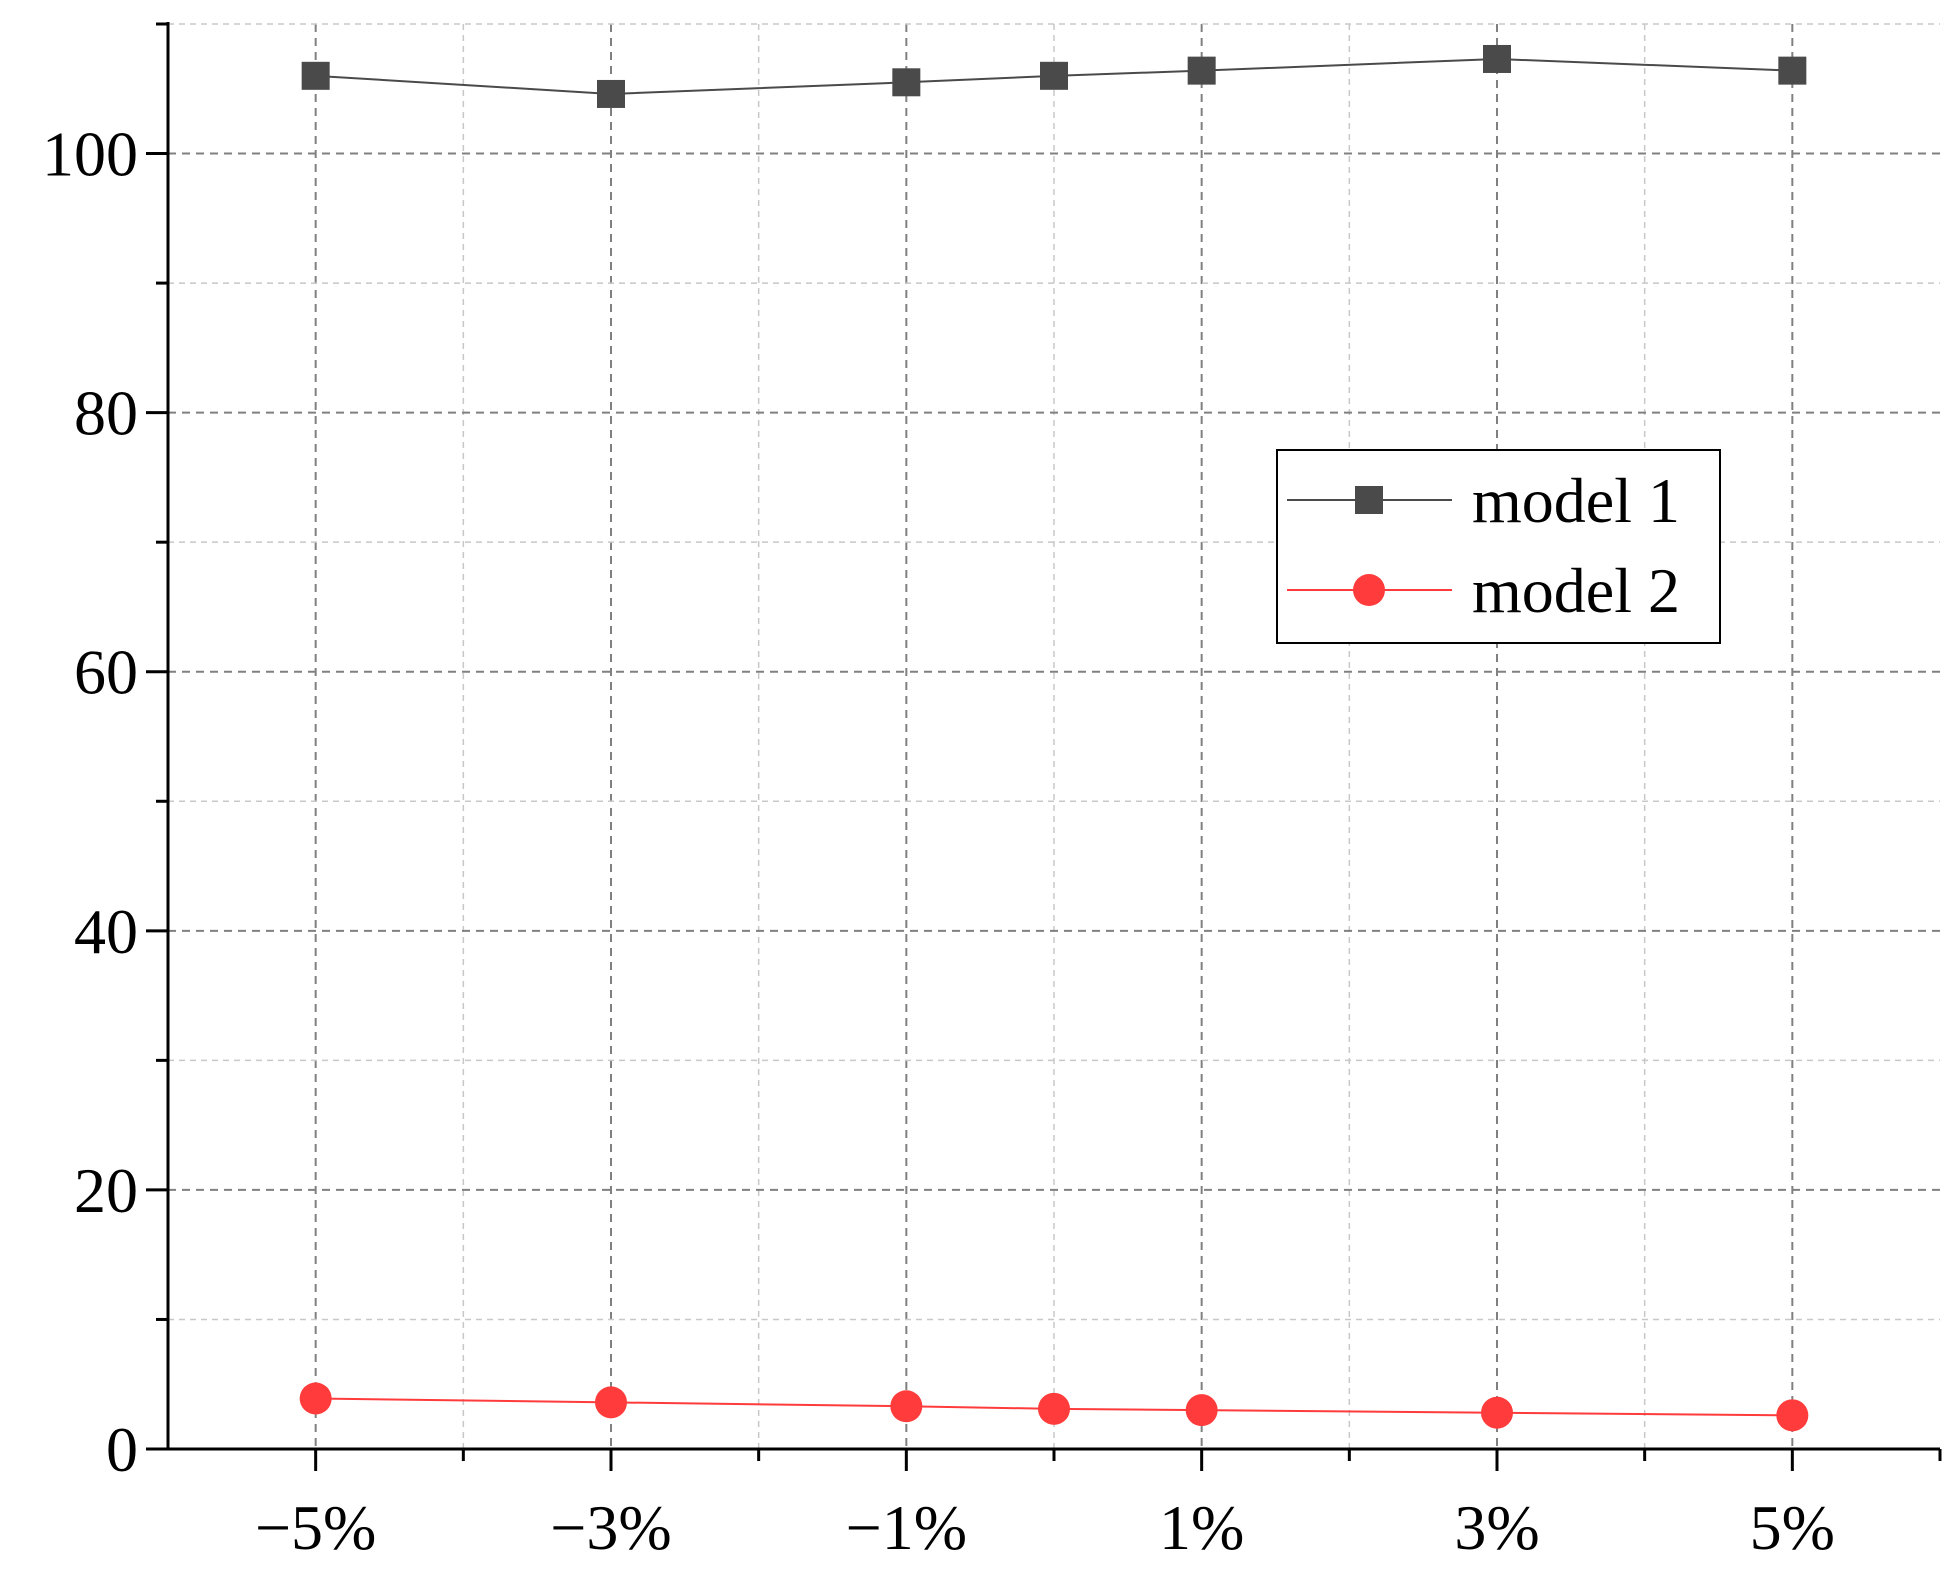 This screenshot has width=1959, height=1581. What do you see at coordinates (1576, 500) in the screenshot?
I see `legend-label-1: model 1` at bounding box center [1576, 500].